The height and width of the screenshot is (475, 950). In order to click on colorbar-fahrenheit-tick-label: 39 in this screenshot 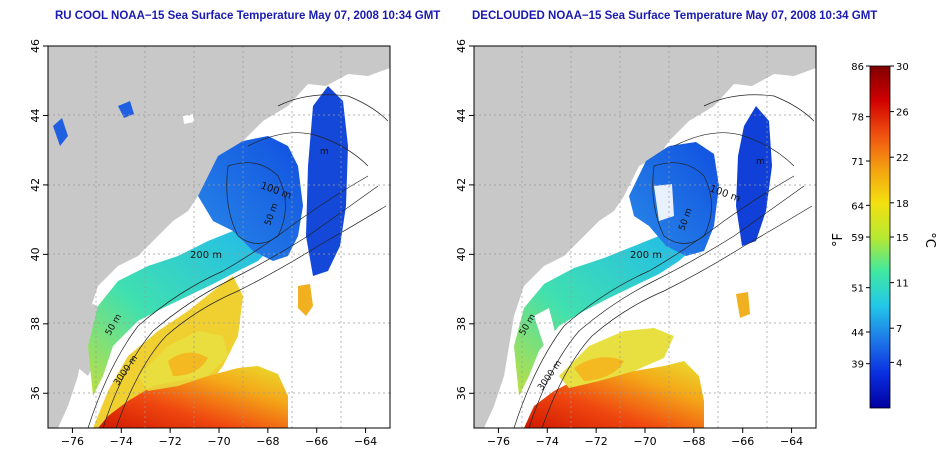, I will do `click(857, 365)`.